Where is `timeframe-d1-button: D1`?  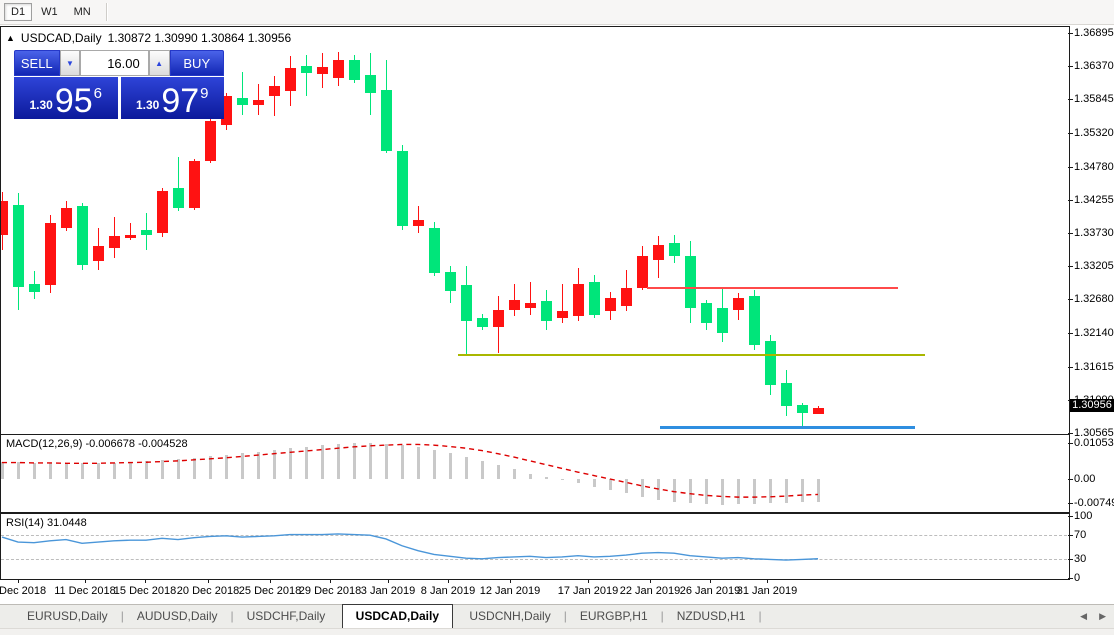
timeframe-d1-button: D1 is located at coordinates (18, 12).